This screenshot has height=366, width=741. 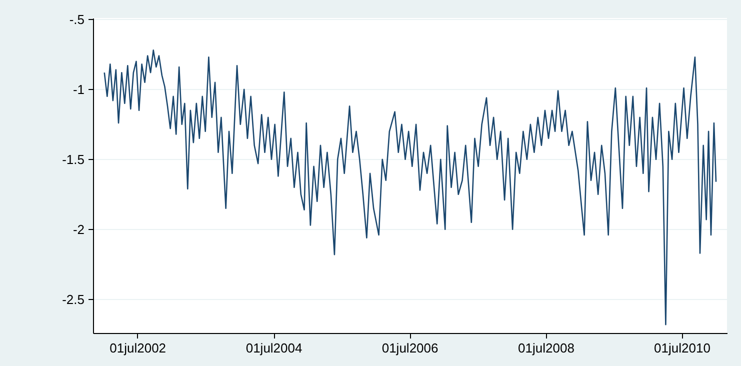 What do you see at coordinates (73, 299) in the screenshot?
I see `y-tick-label: -2.5` at bounding box center [73, 299].